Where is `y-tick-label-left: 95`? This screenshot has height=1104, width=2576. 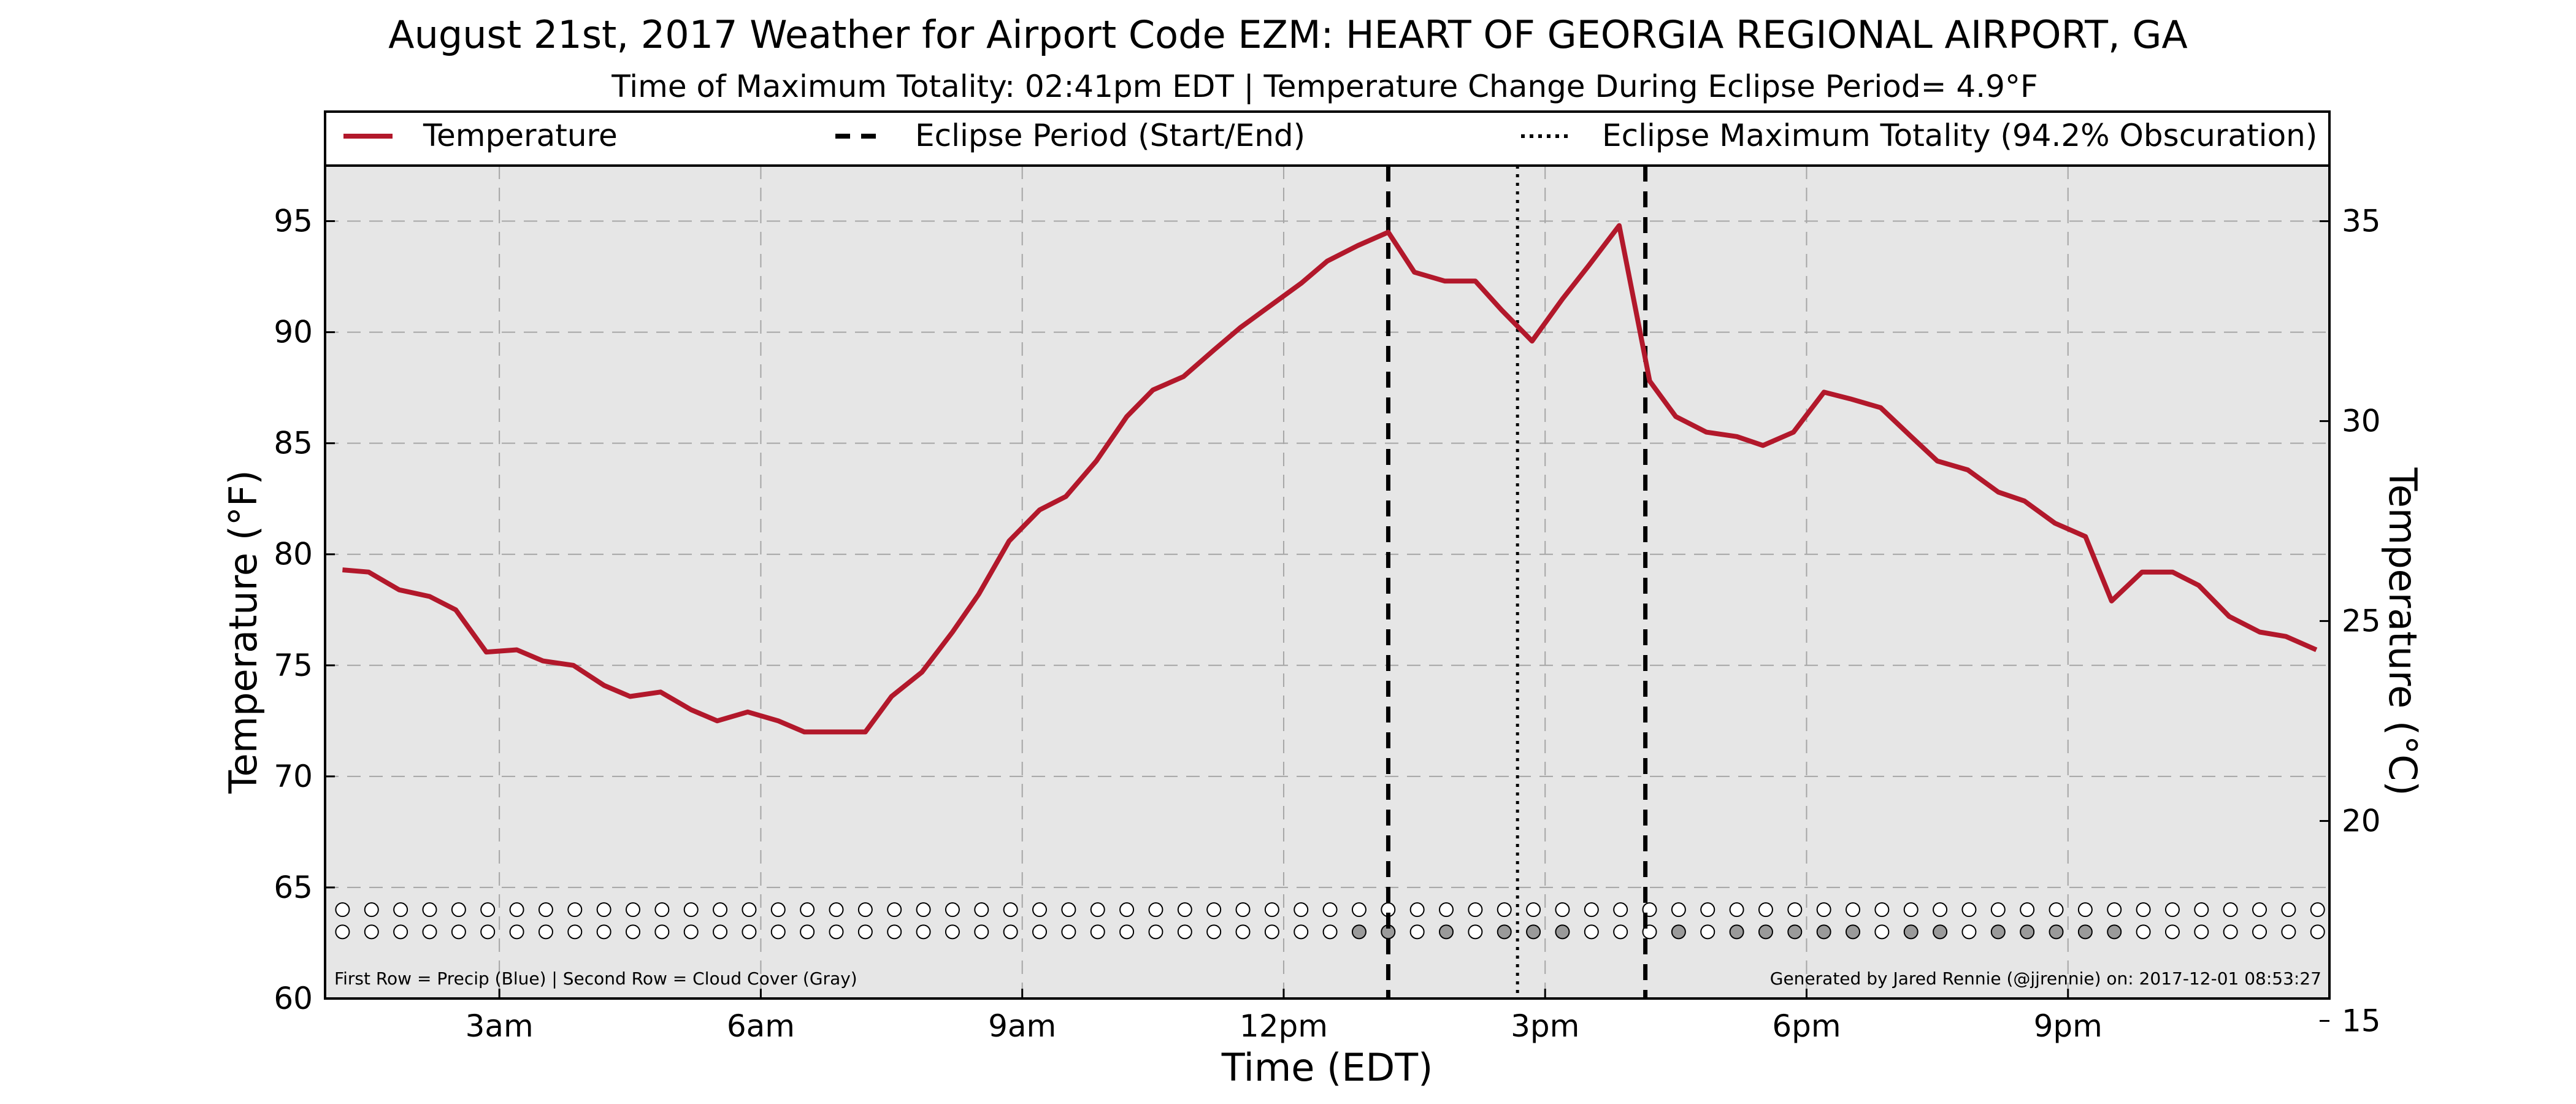 y-tick-label-left: 95 is located at coordinates (293, 221).